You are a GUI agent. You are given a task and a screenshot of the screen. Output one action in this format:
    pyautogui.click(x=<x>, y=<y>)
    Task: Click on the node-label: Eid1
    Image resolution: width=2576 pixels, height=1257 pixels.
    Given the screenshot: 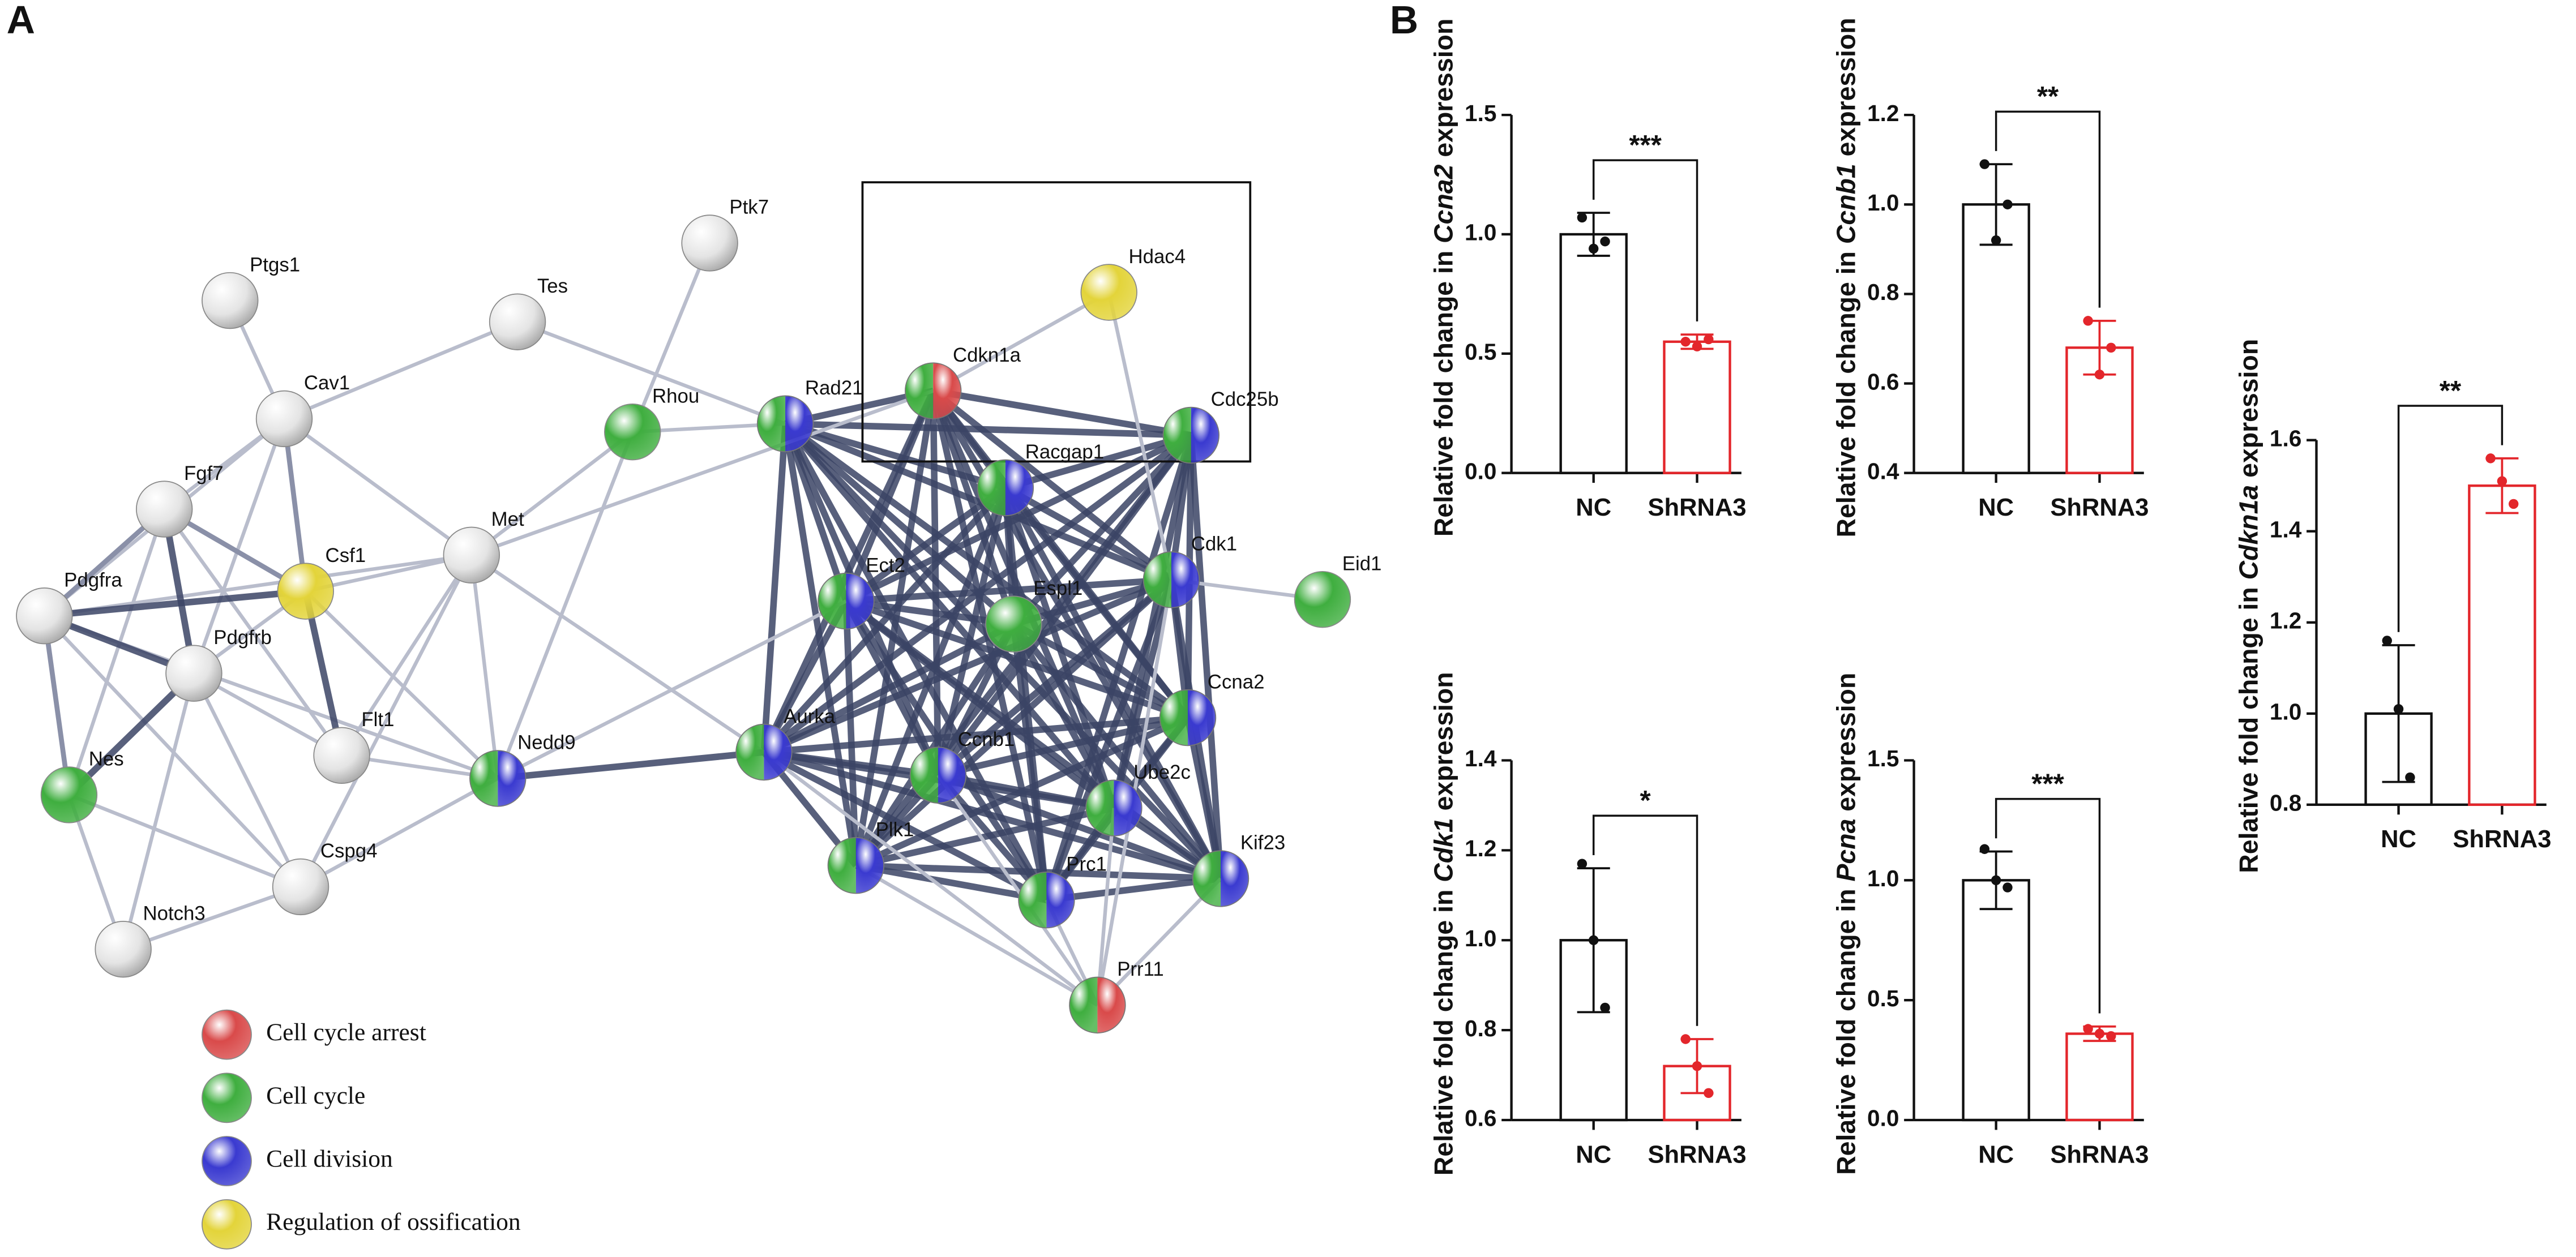 What is the action you would take?
    pyautogui.click(x=1362, y=563)
    